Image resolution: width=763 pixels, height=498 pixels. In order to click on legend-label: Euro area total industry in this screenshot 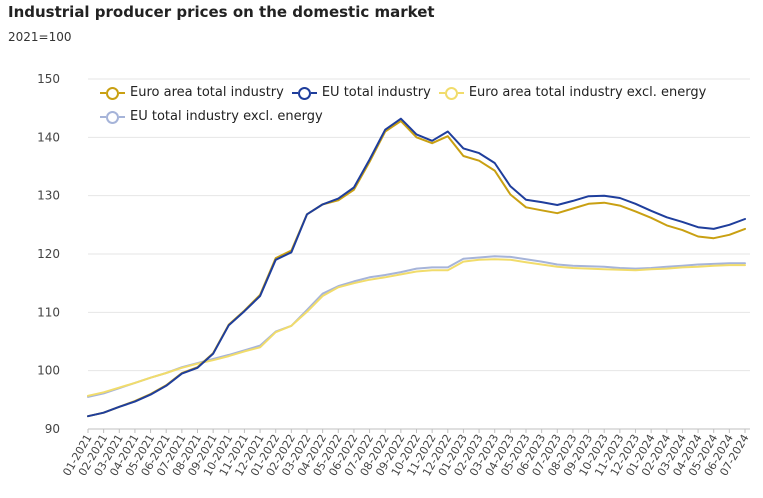, I will do `click(207, 92)`.